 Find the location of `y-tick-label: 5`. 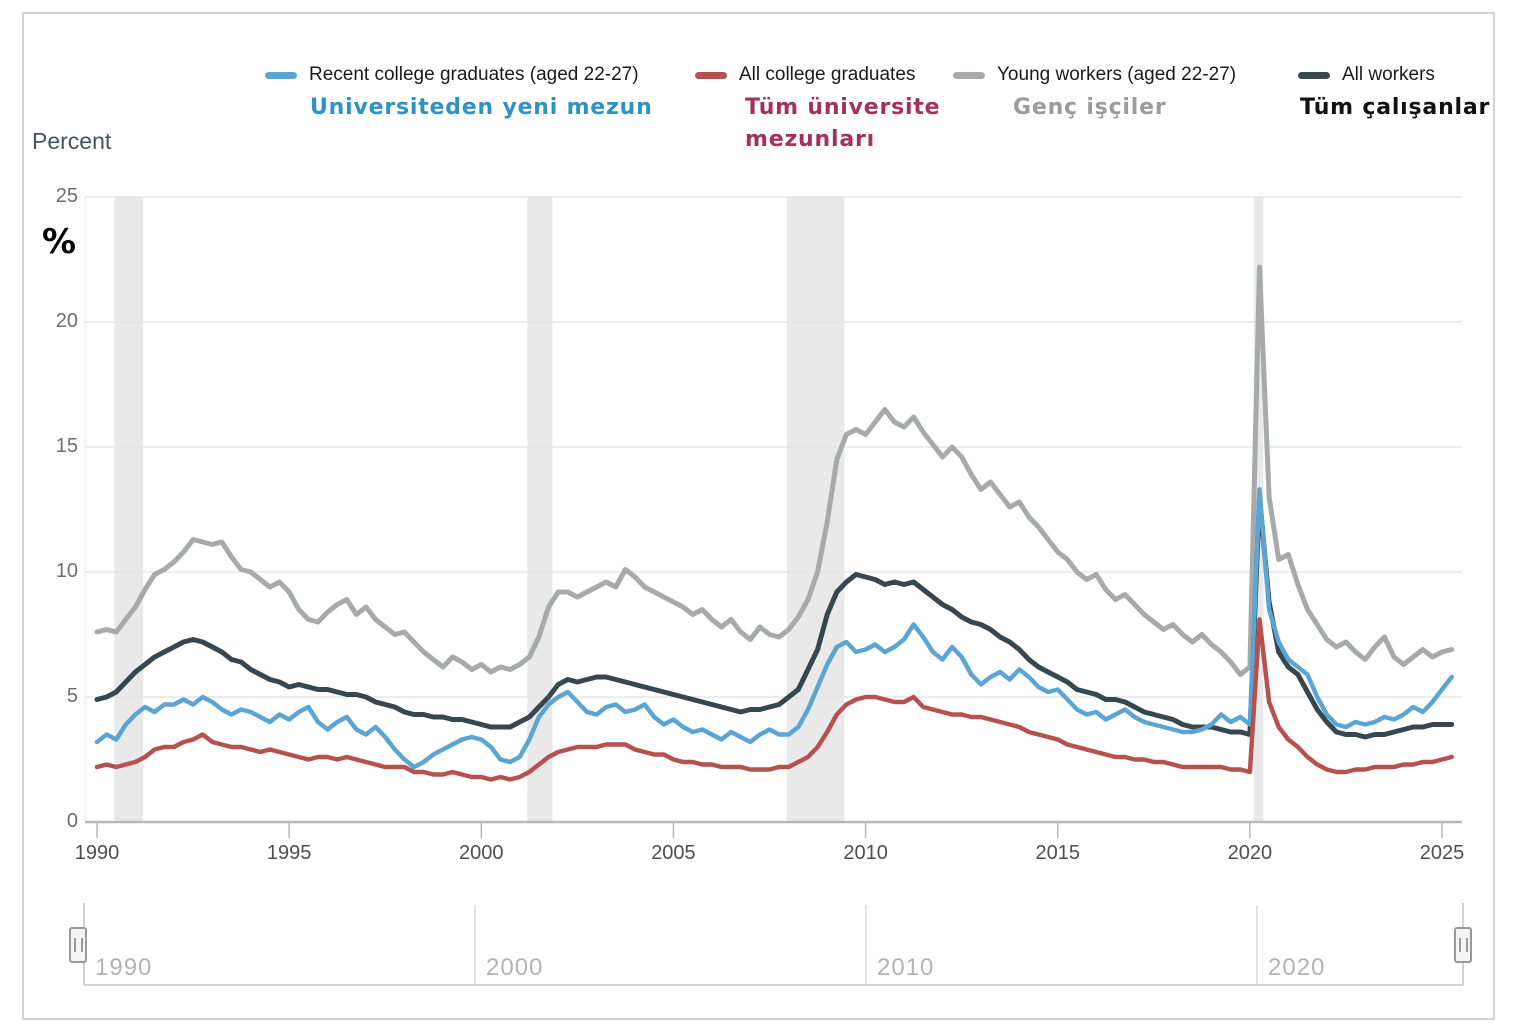

y-tick-label: 5 is located at coordinates (72, 696).